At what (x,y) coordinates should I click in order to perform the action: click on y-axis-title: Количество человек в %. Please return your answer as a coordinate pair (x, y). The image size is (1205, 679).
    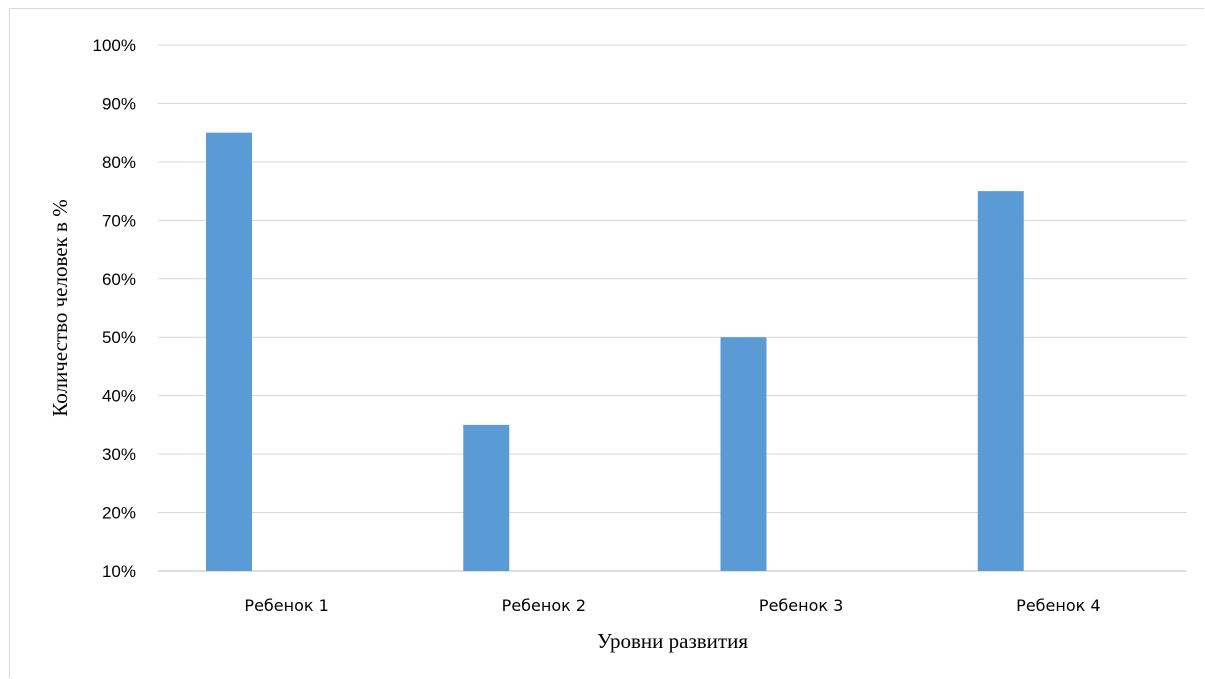
    Looking at the image, I should click on (60, 307).